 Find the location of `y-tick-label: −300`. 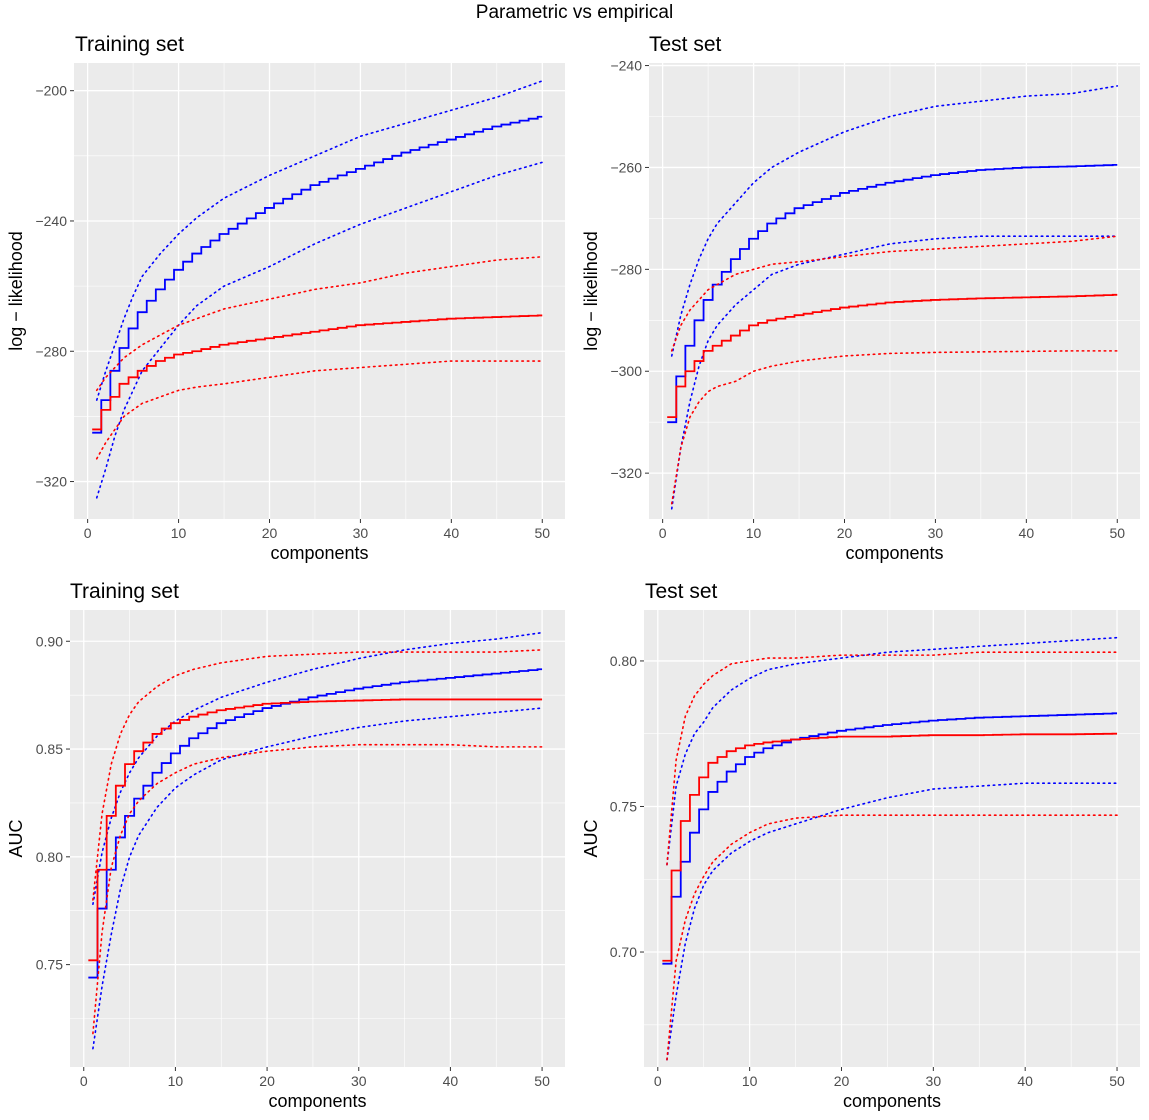

y-tick-label: −300 is located at coordinates (626, 371).